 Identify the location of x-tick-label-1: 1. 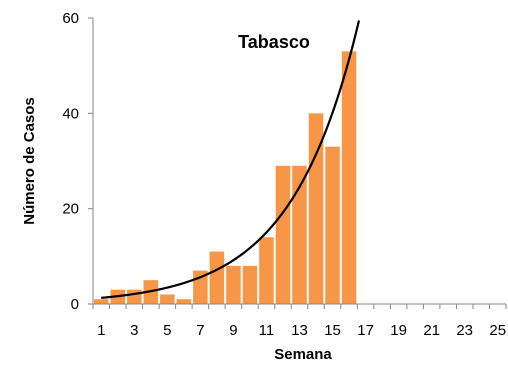
(101, 330).